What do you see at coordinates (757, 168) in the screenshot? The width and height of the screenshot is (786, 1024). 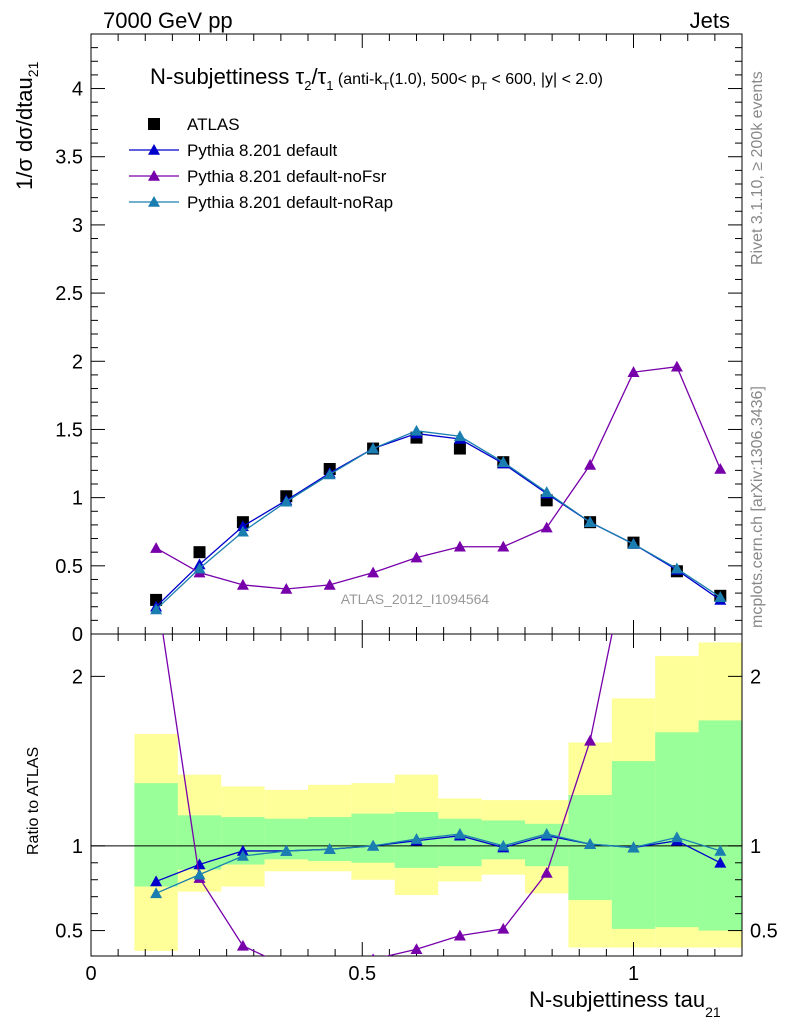 I see `rivet-label: Rivet 3.1.10, ≥ 200k events` at bounding box center [757, 168].